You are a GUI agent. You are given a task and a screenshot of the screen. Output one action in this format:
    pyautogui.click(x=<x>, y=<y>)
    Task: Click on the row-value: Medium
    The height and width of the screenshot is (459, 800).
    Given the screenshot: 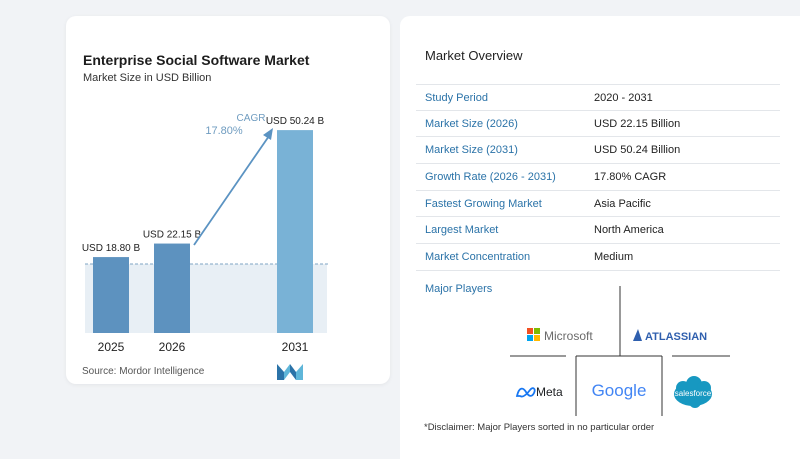 What is the action you would take?
    pyautogui.click(x=614, y=257)
    